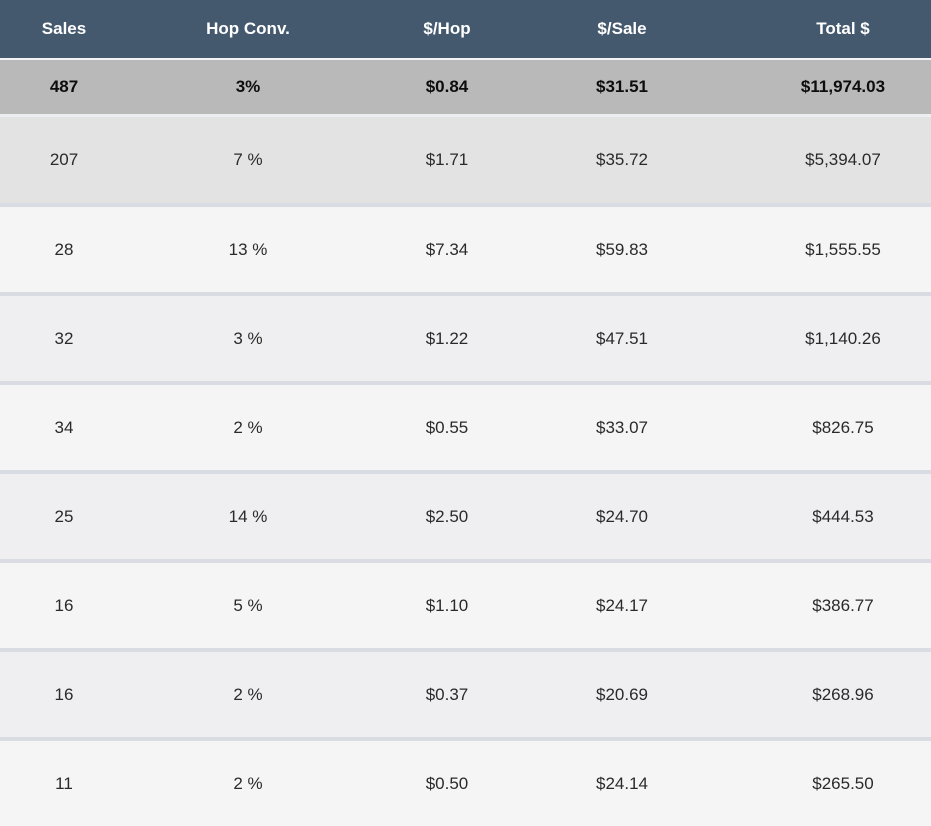  I want to click on table-row: 25 14 % $2.50 $24.70 $444.53, so click(465, 514).